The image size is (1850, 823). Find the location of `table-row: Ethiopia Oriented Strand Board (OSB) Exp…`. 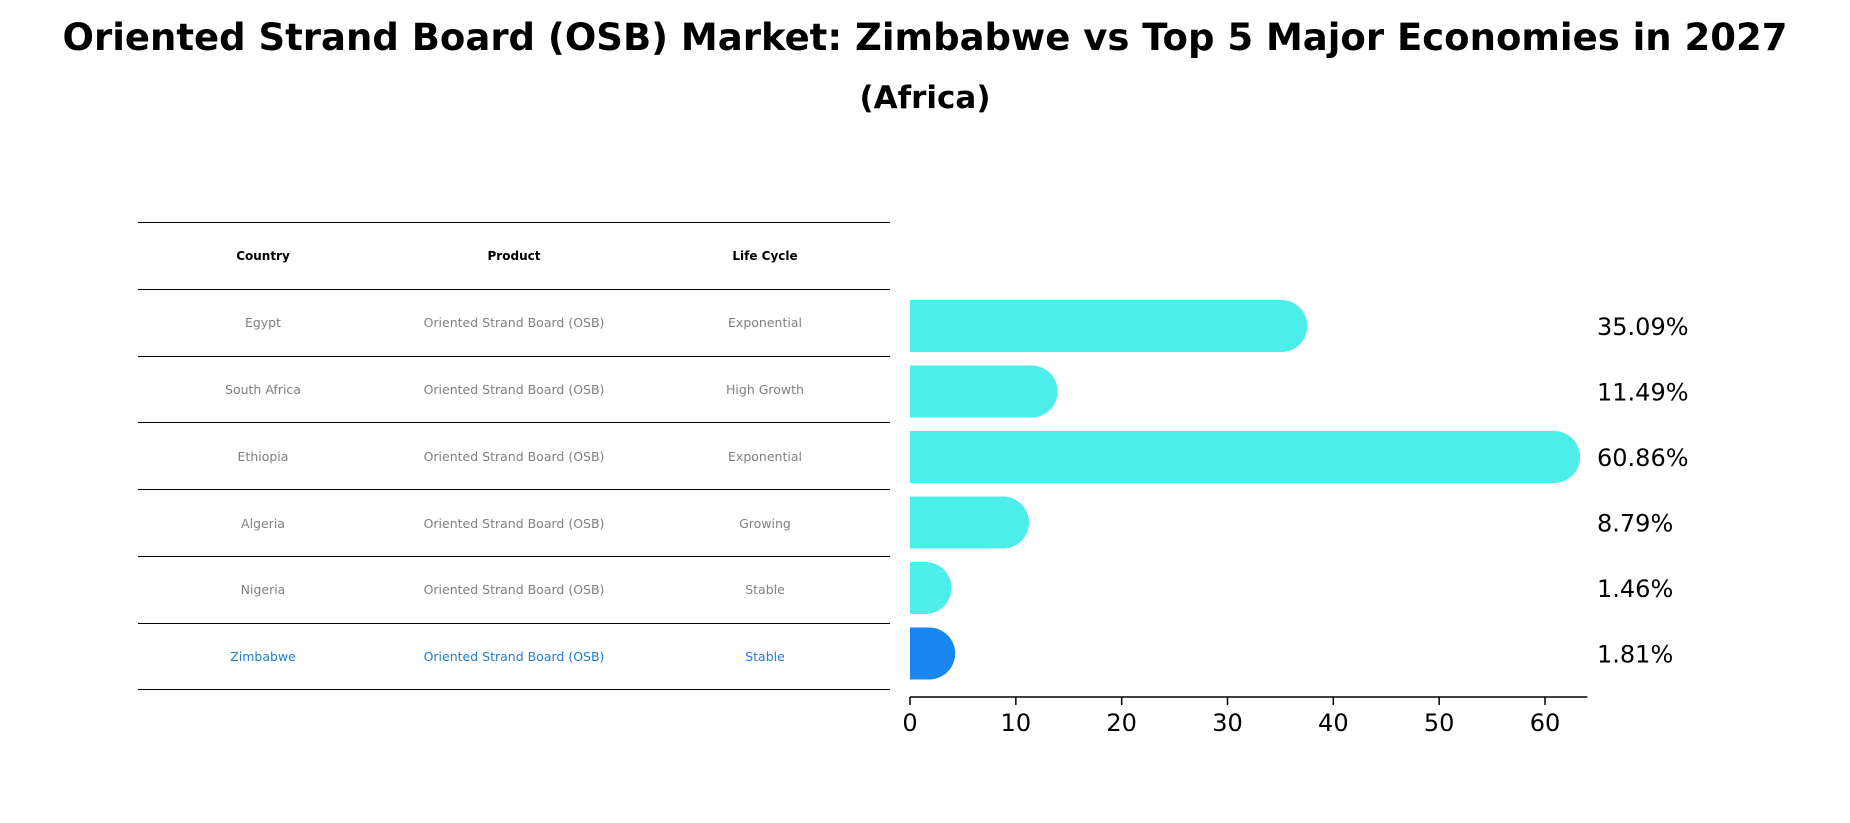

table-row: Ethiopia Oriented Strand Board (OSB) Exp… is located at coordinates (514, 455).